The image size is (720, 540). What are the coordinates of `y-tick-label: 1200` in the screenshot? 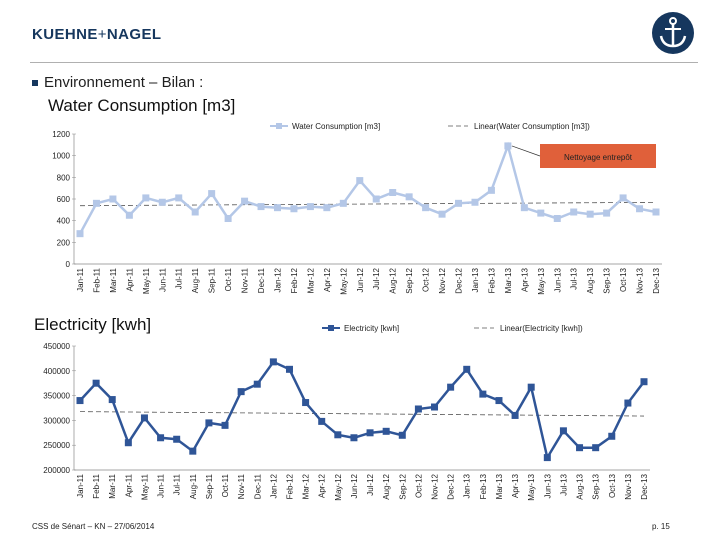 It's located at (61, 134).